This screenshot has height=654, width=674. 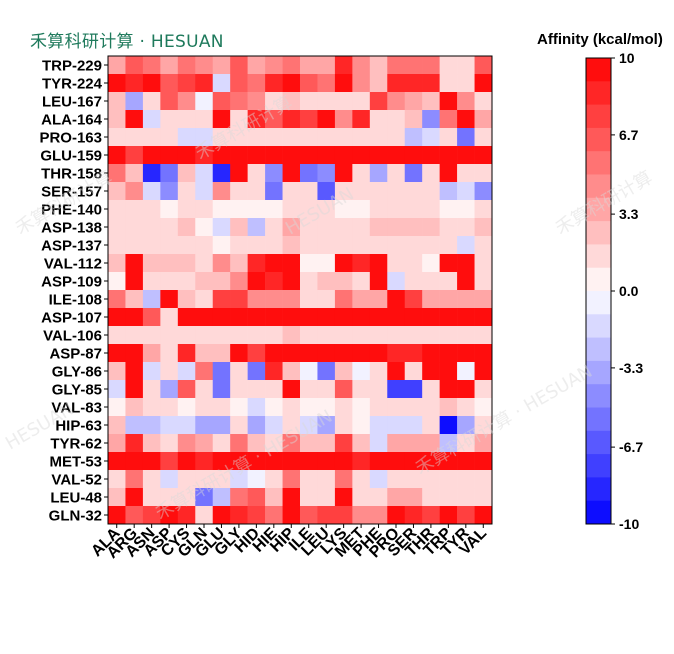 I want to click on y-tick-label: ASP-87, so click(x=75, y=354).